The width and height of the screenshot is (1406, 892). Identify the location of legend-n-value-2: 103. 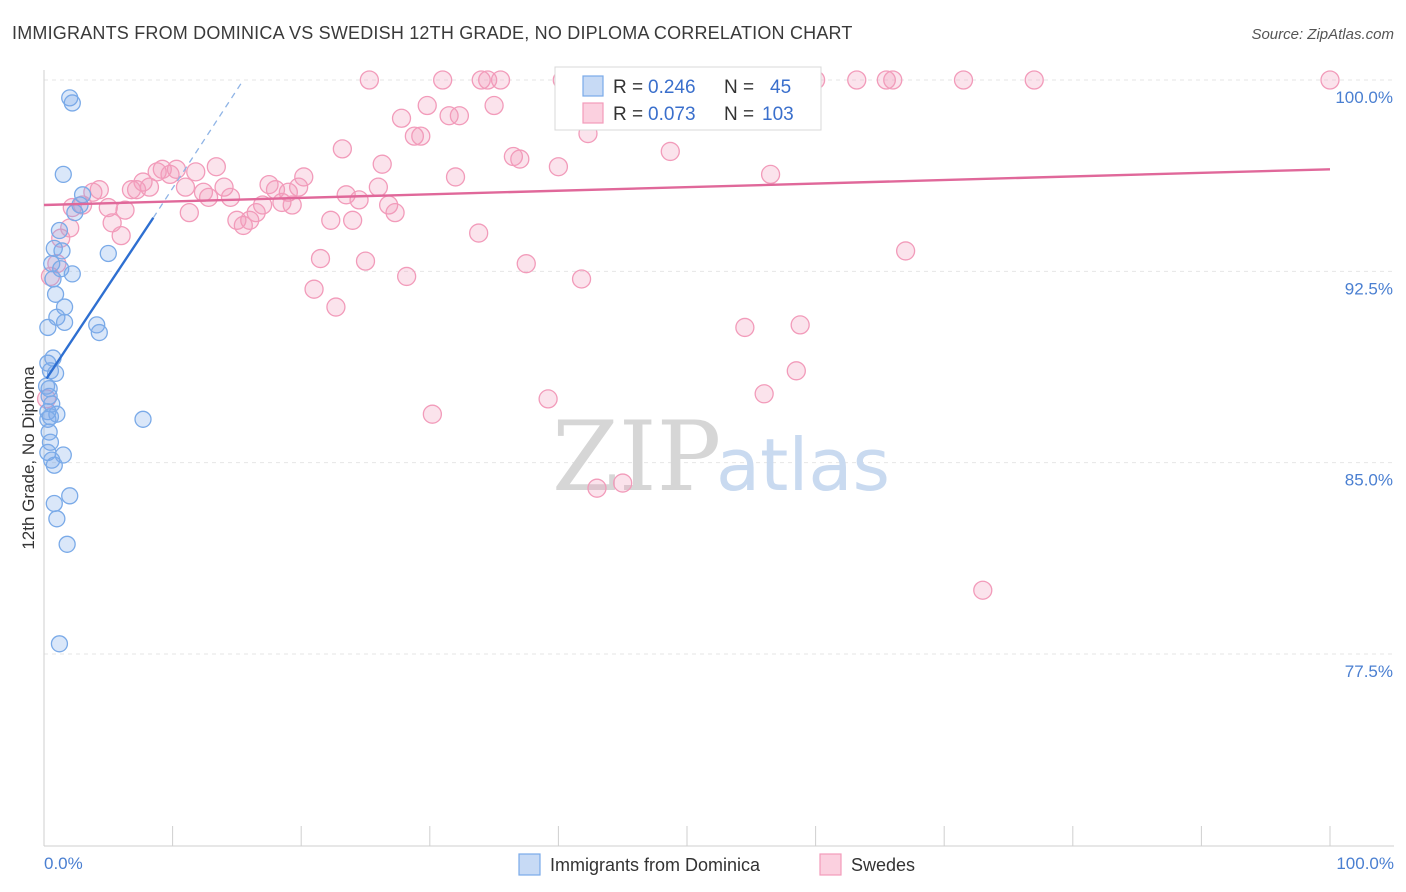
(778, 114).